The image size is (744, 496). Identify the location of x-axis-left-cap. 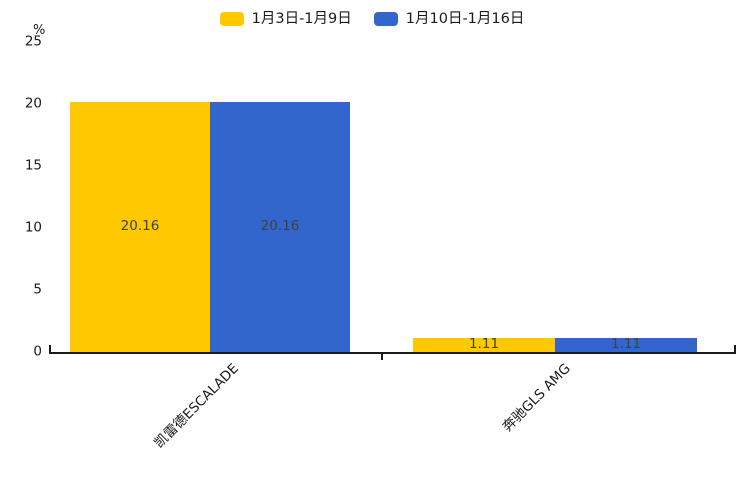
(50, 349).